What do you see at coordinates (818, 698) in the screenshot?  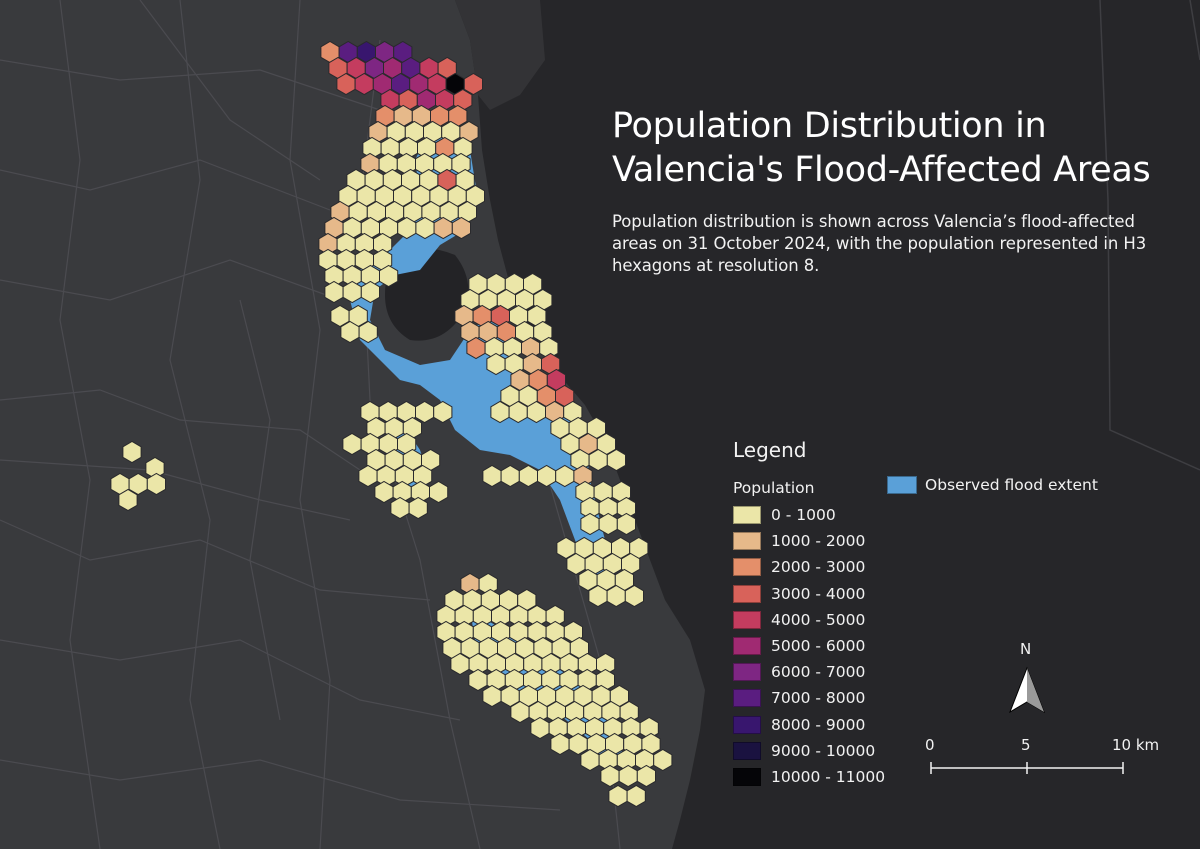 I see `legend-label: 7000 - 8000` at bounding box center [818, 698].